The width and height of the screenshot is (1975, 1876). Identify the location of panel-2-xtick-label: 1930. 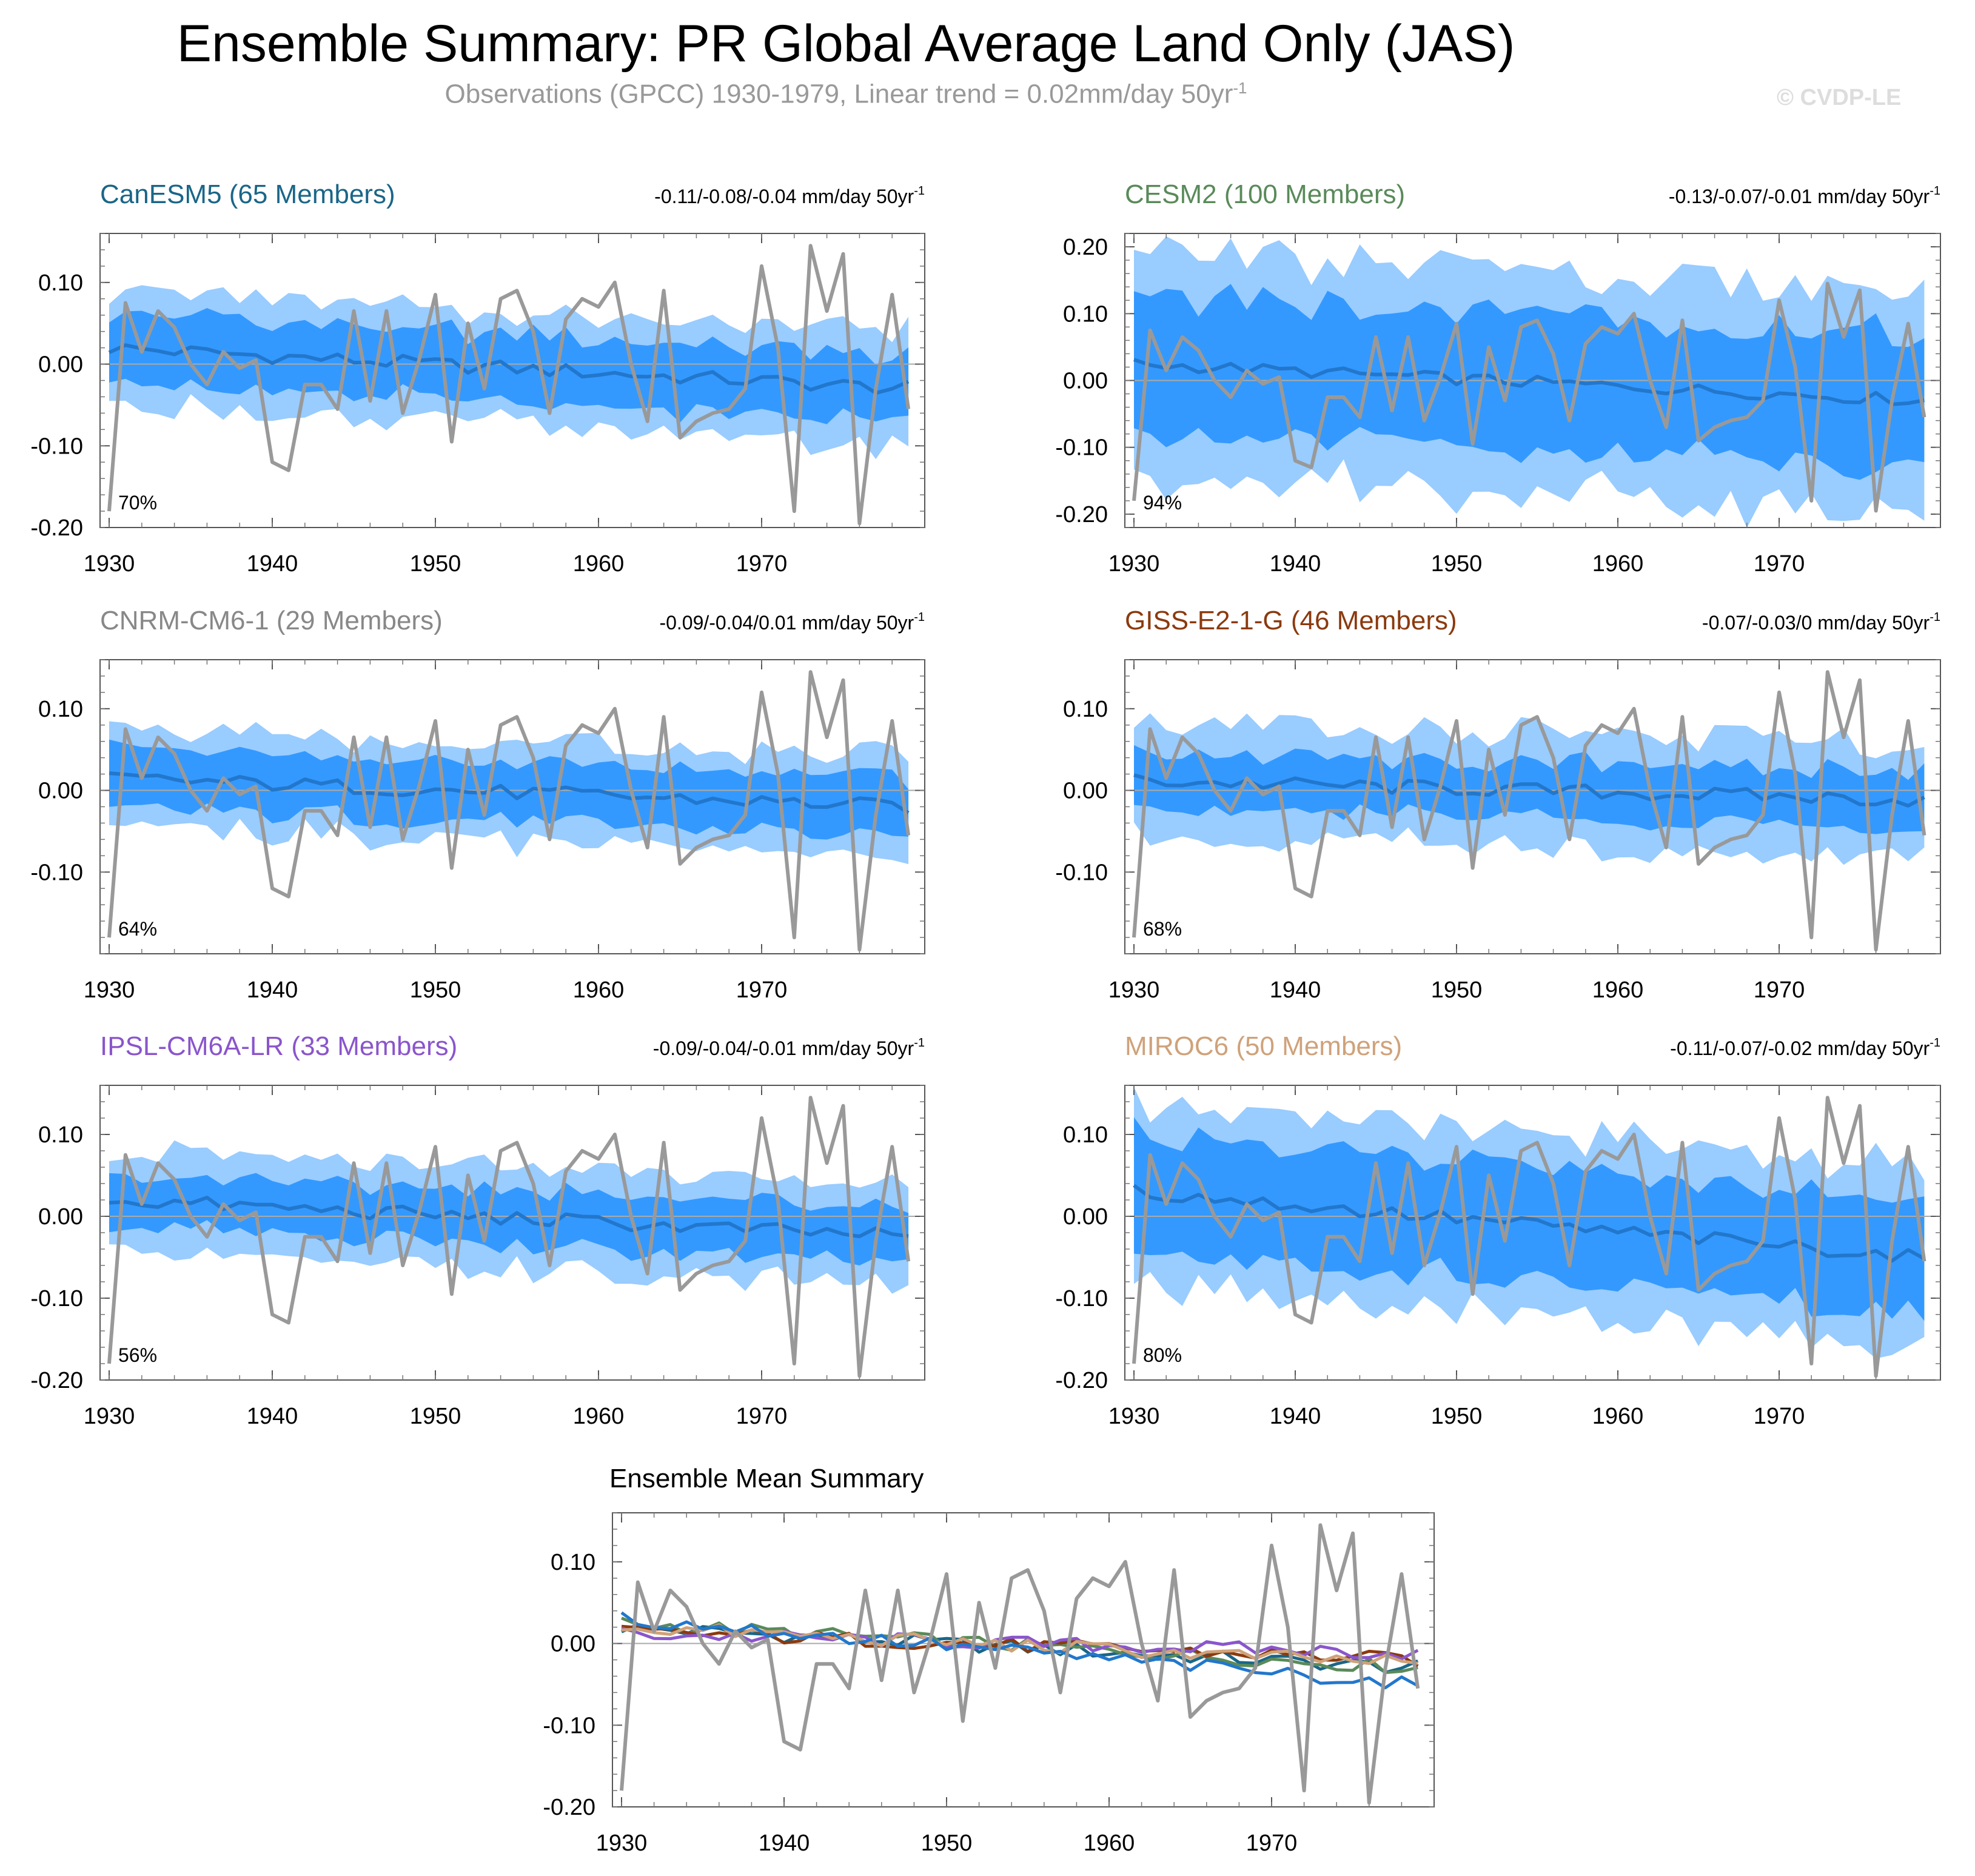
(1134, 564).